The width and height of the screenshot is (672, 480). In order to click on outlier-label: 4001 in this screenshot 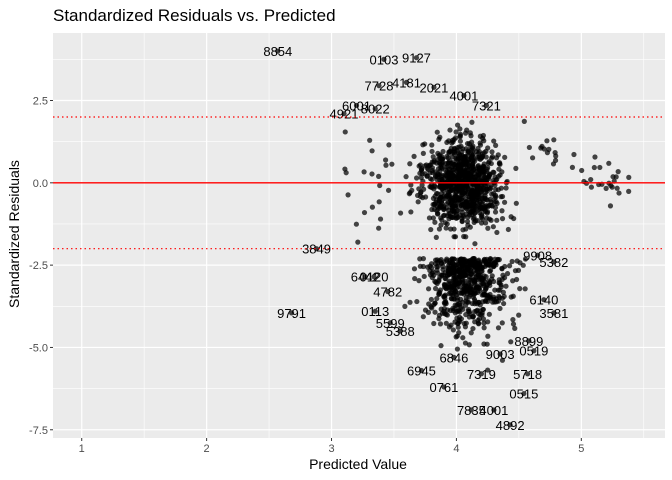, I will do `click(463, 96)`.